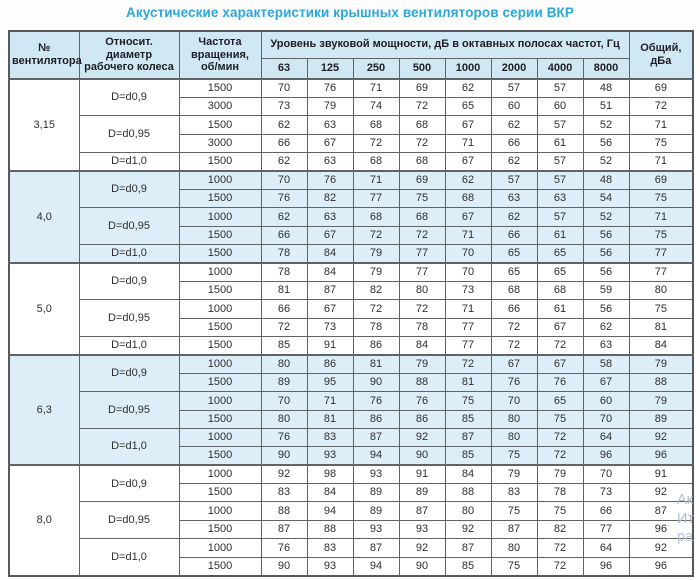 The image size is (700, 580). Describe the element at coordinates (514, 474) in the screenshot. I see `spl-value-cell: 79` at that location.